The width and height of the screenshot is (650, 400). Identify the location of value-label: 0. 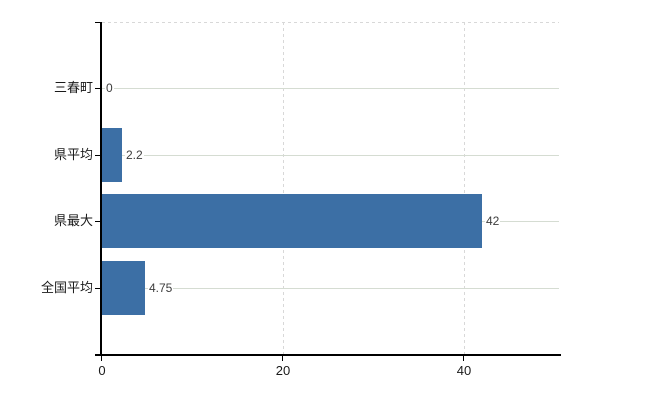
(109, 88).